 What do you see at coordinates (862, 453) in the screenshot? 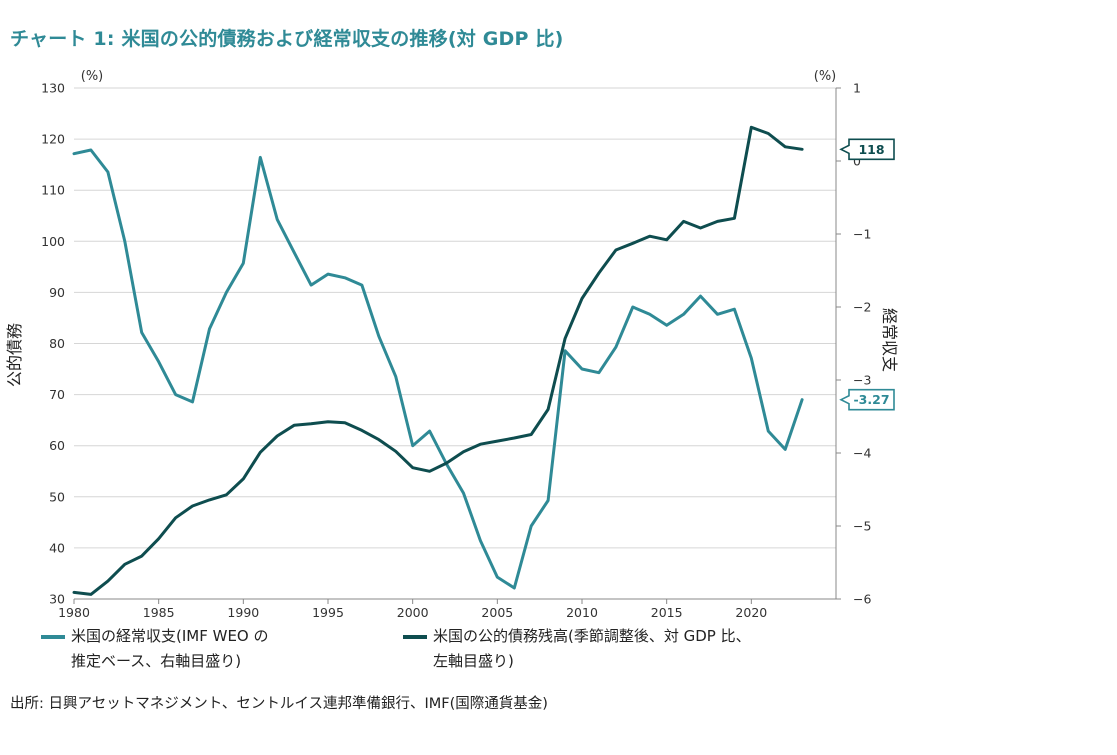
I see `right-tick-label-2: −4` at bounding box center [862, 453].